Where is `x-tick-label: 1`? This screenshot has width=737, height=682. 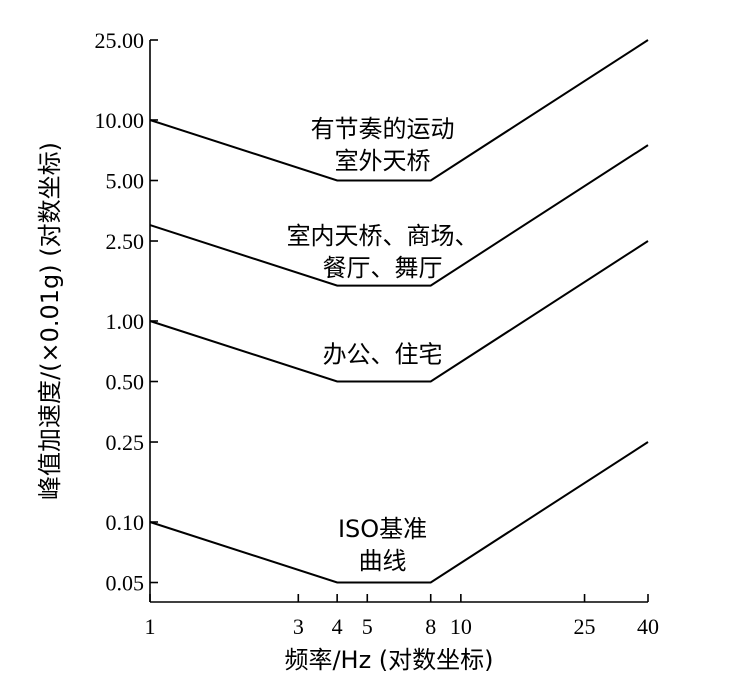 x-tick-label: 1 is located at coordinates (150, 626).